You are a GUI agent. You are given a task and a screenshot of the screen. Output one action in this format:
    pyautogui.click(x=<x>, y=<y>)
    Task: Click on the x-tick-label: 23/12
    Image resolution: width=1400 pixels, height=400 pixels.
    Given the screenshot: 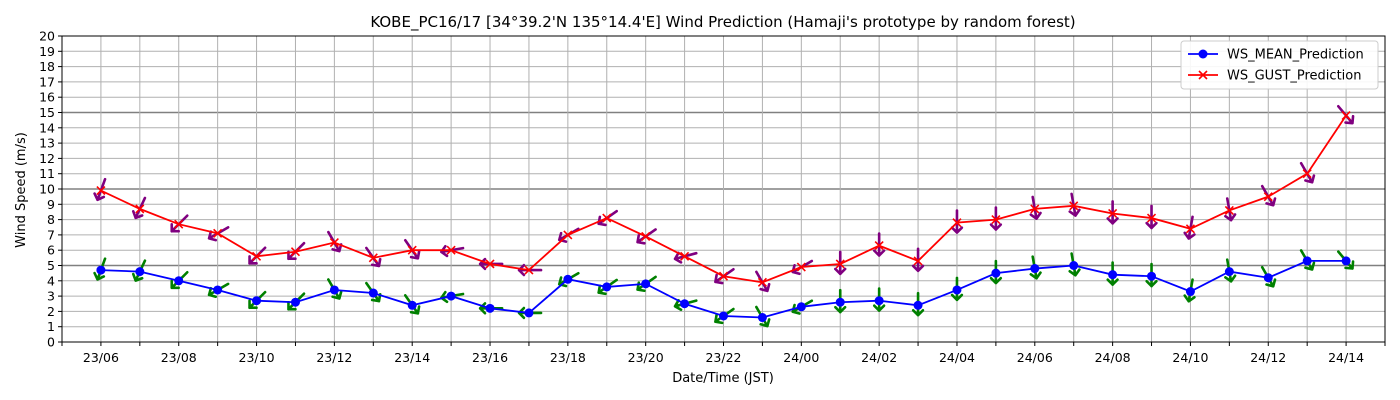 What is the action you would take?
    pyautogui.click(x=334, y=357)
    